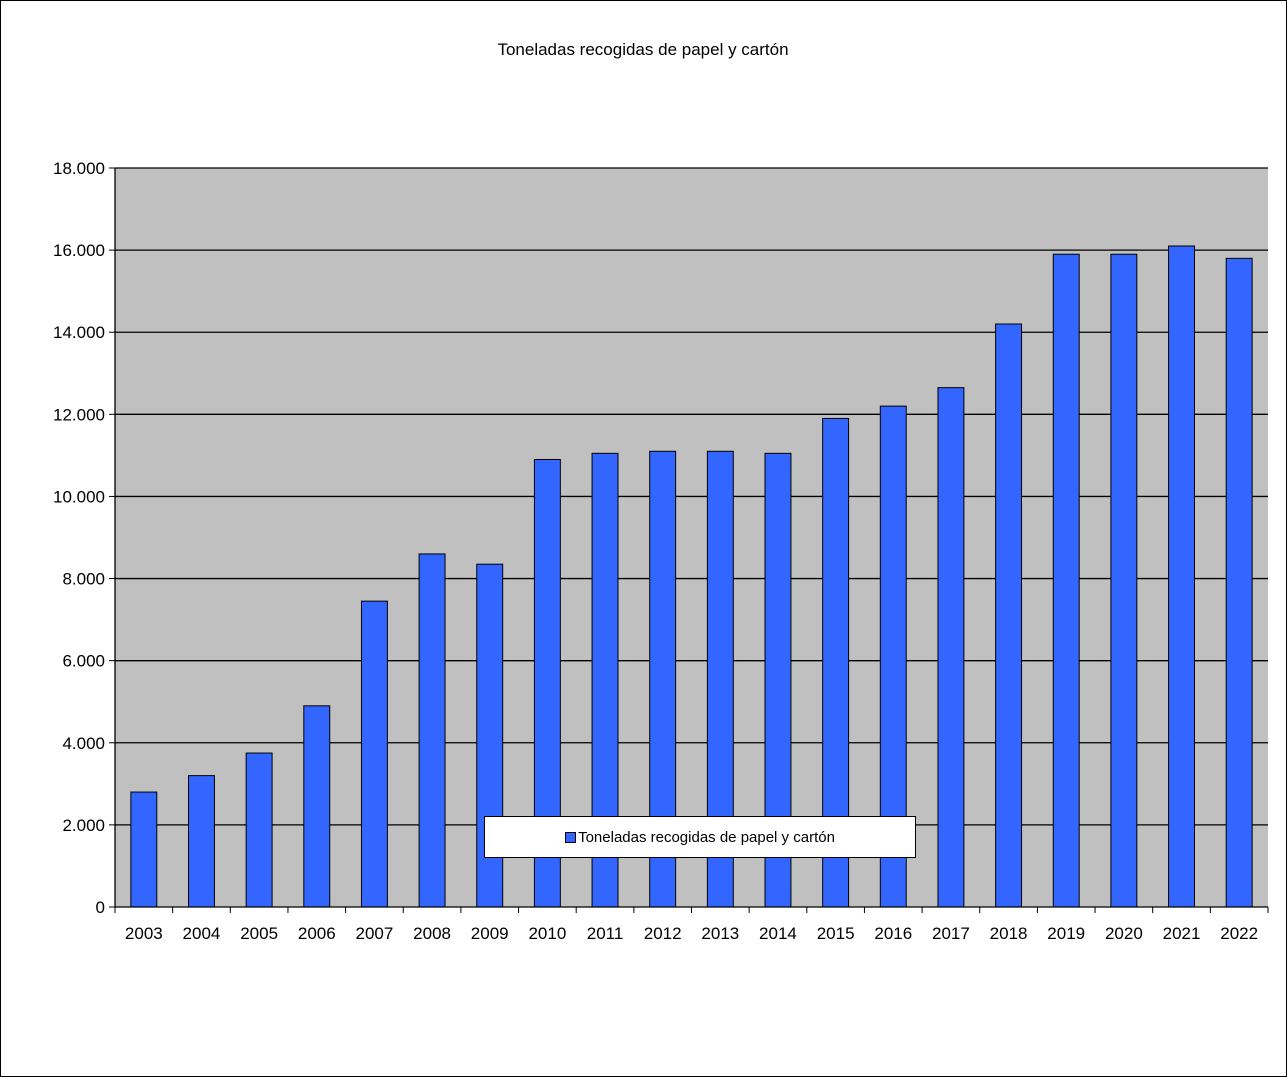 The width and height of the screenshot is (1287, 1077). I want to click on x-tick-label: 2019, so click(1066, 933).